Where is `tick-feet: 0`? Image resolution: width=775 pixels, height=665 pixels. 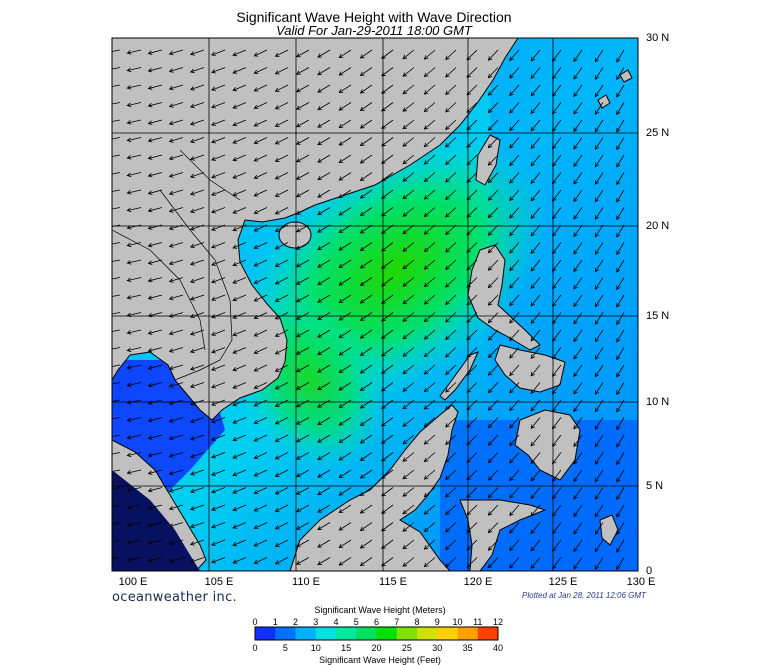 tick-feet: 0 is located at coordinates (255, 648).